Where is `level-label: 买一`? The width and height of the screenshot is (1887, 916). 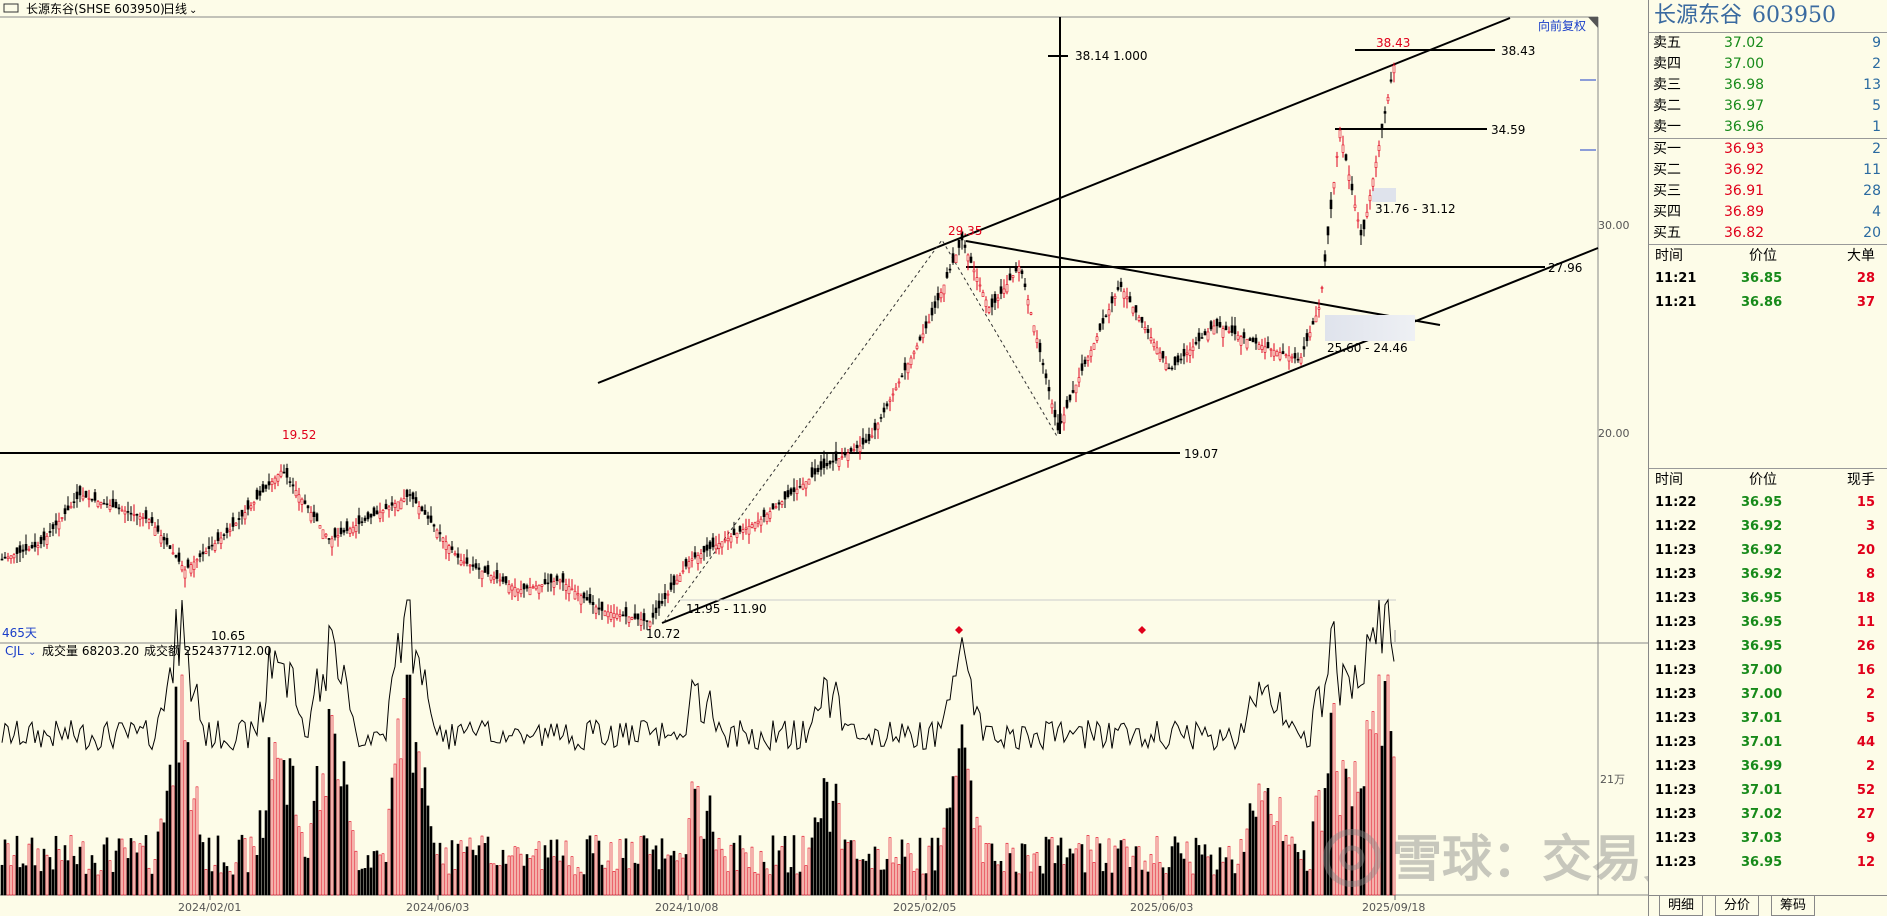
level-label: 买一 is located at coordinates (1667, 149).